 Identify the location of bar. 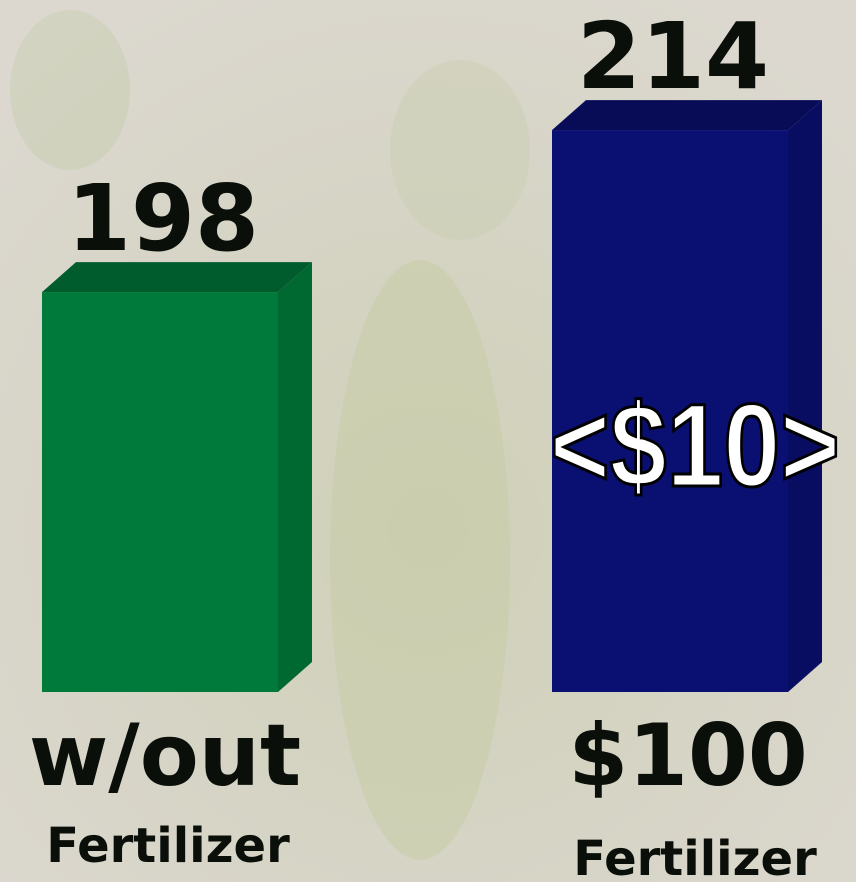
(160, 492).